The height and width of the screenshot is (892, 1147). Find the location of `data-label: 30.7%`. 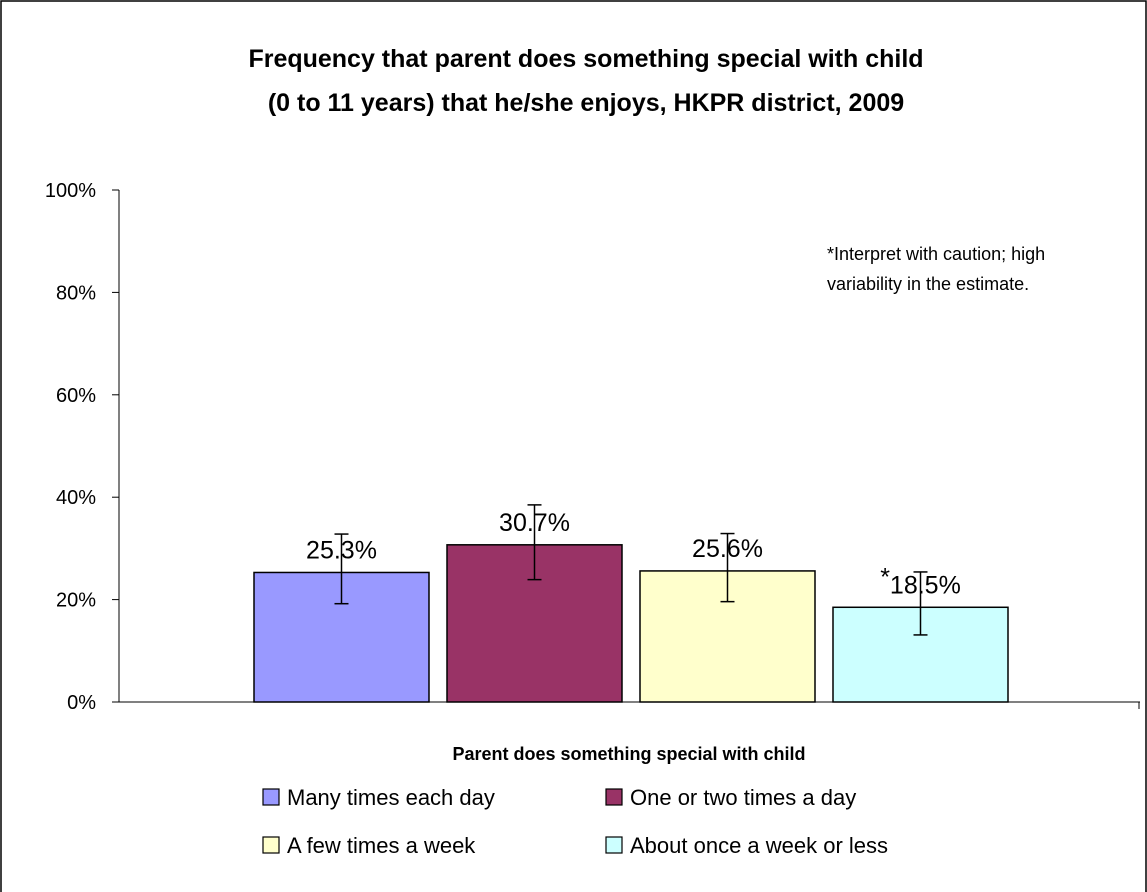

data-label: 30.7% is located at coordinates (534, 523).